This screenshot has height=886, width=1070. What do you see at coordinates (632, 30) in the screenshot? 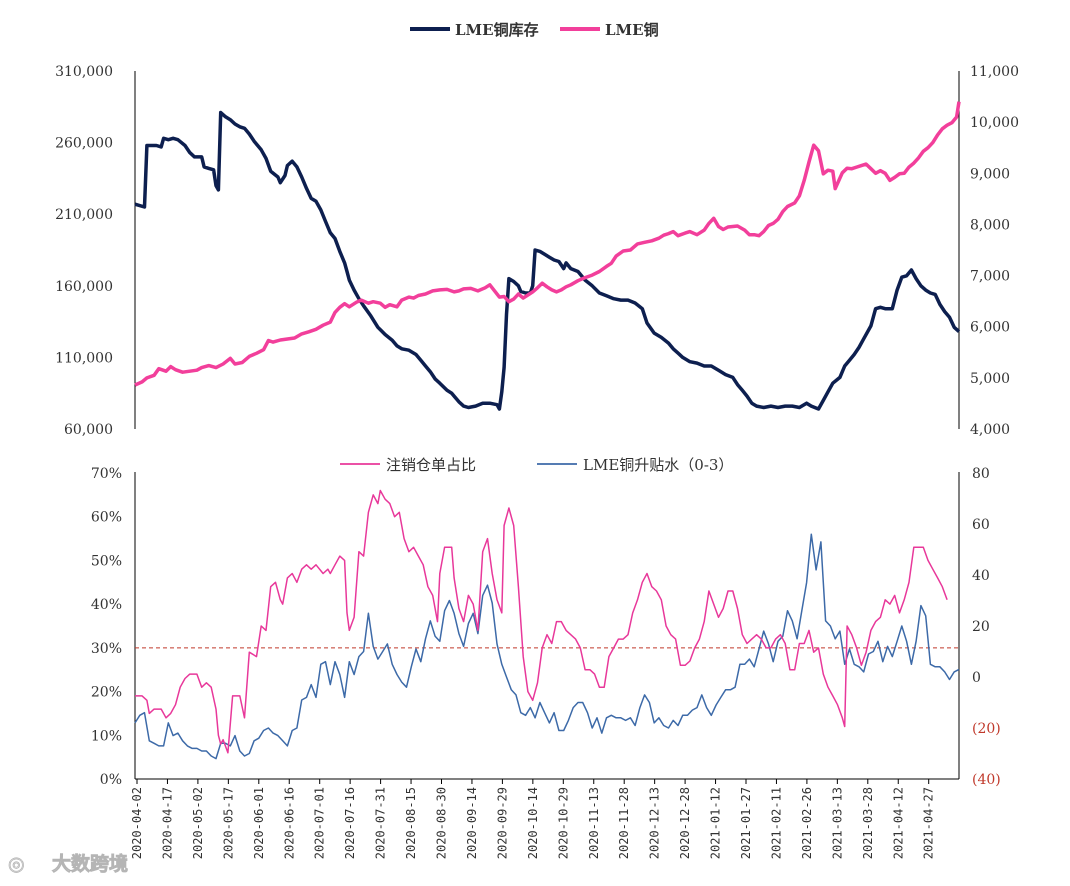
I see `legend-label-copper: LME铜` at bounding box center [632, 30].